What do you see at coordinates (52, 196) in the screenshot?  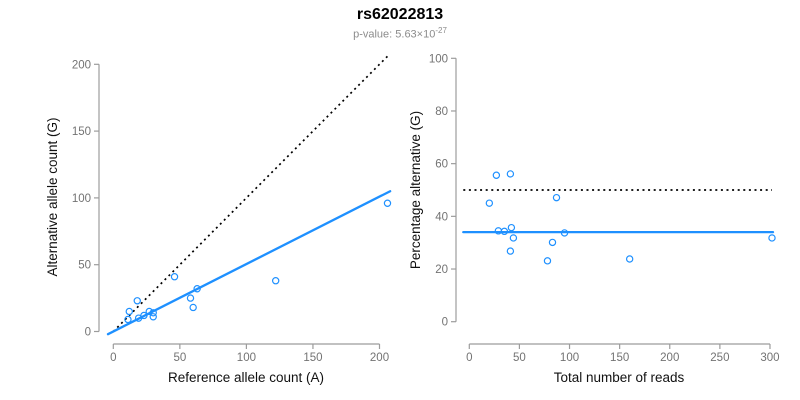 I see `y-axis-title: Alternative allele count (G)` at bounding box center [52, 196].